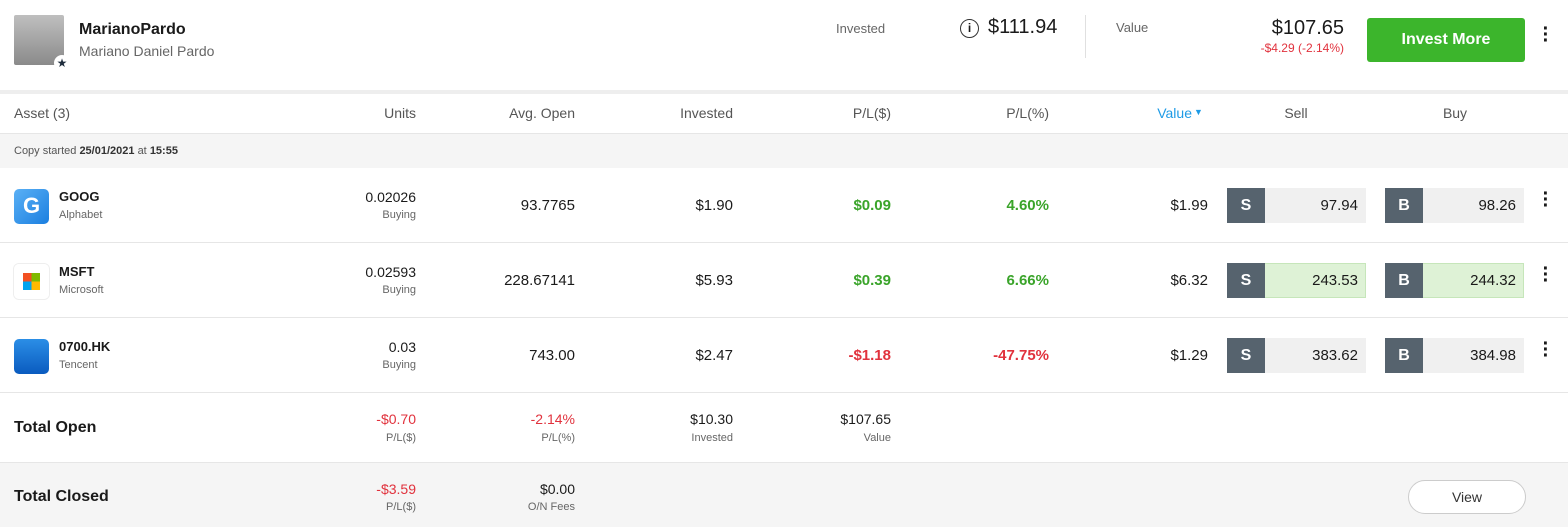  Describe the element at coordinates (1198, 112) in the screenshot. I see `sort-arrow: ▼` at that location.